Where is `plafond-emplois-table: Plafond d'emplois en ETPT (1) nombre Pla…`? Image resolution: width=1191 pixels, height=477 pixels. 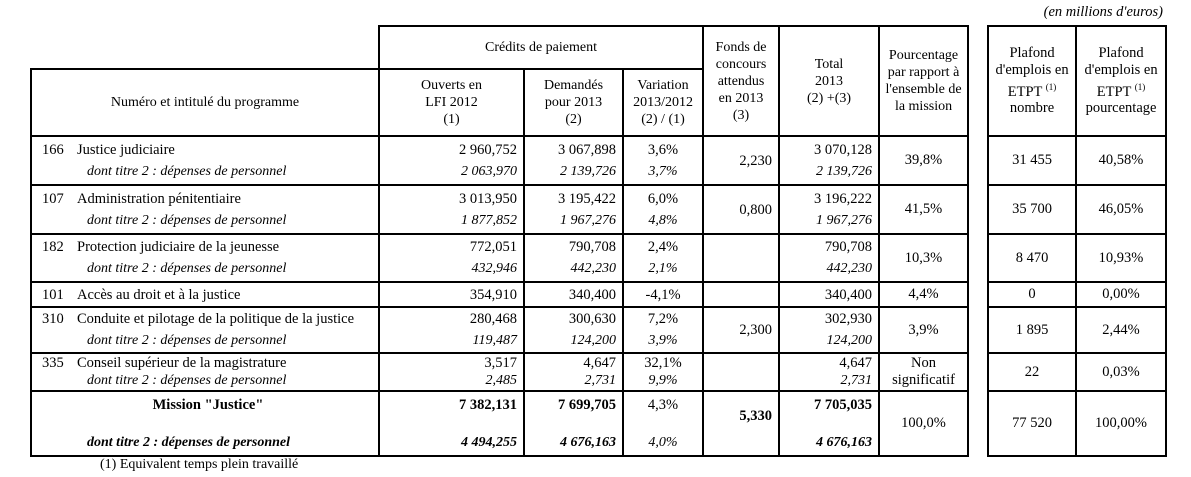
plafond-emplois-table: Plafond d'emplois en ETPT (1) nombre Pla… is located at coordinates (1077, 241).